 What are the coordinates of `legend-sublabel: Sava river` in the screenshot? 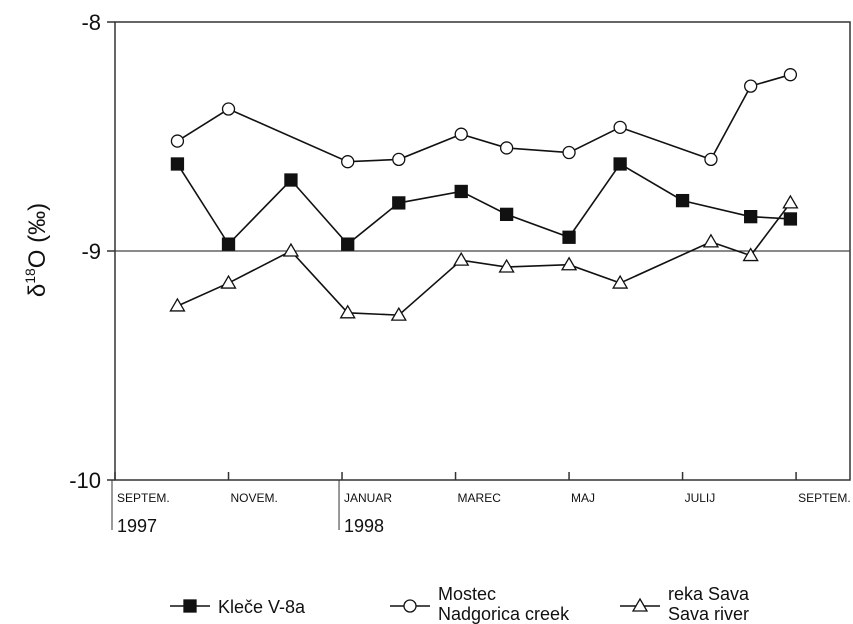 It's located at (708, 614).